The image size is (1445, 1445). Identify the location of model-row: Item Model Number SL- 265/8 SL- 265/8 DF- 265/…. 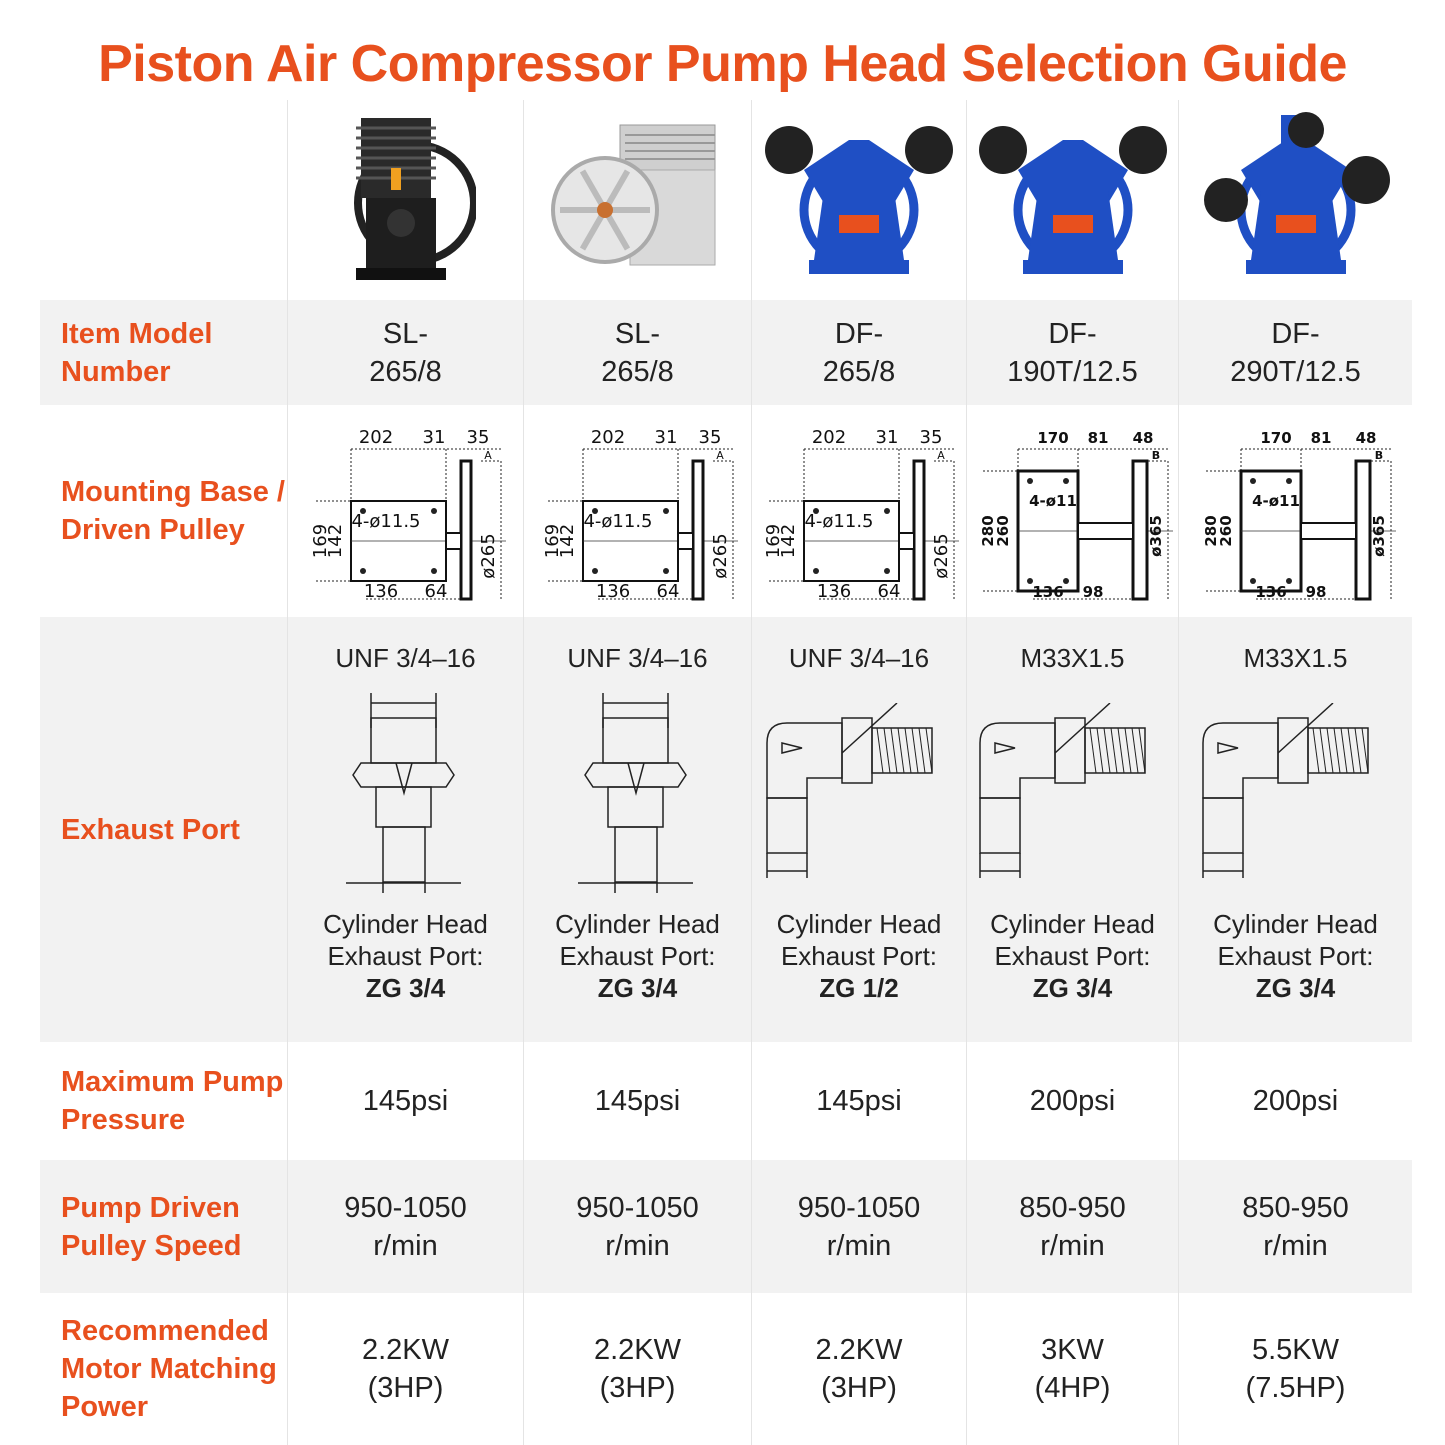
(726, 352).